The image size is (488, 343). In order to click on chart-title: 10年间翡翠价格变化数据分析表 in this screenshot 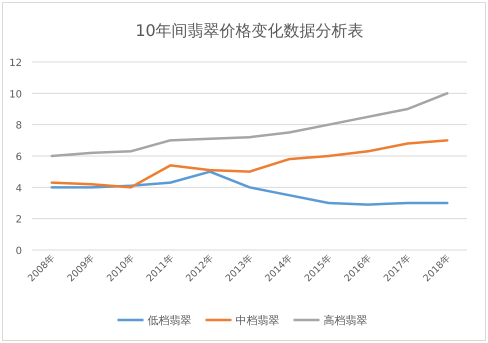, I will do `click(249, 30)`.